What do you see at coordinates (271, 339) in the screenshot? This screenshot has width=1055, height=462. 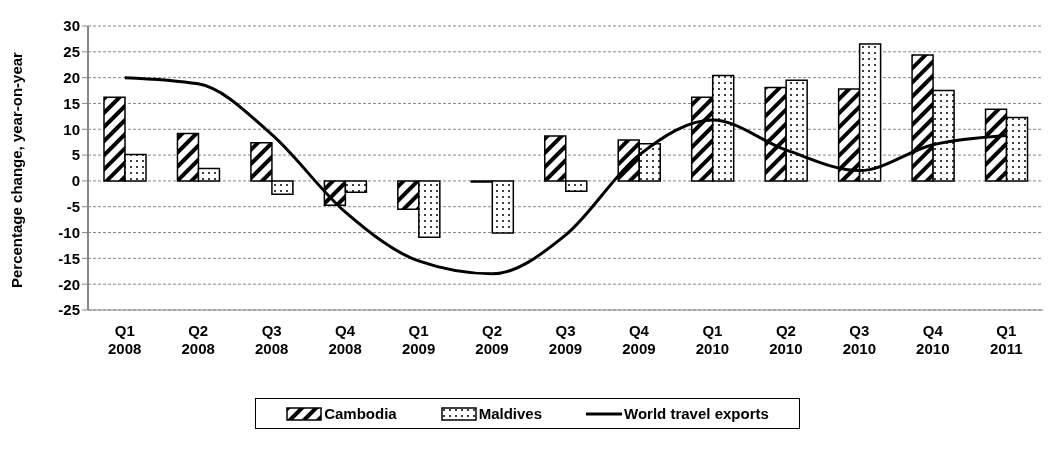 I see `x-tick-label: Q3 2008` at bounding box center [271, 339].